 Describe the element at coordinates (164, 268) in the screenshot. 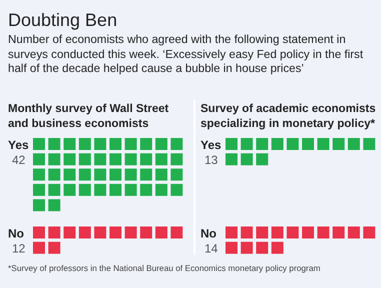

I see `text: *Survey of professors in the National Bureau of Economics monetary policy program` at that location.